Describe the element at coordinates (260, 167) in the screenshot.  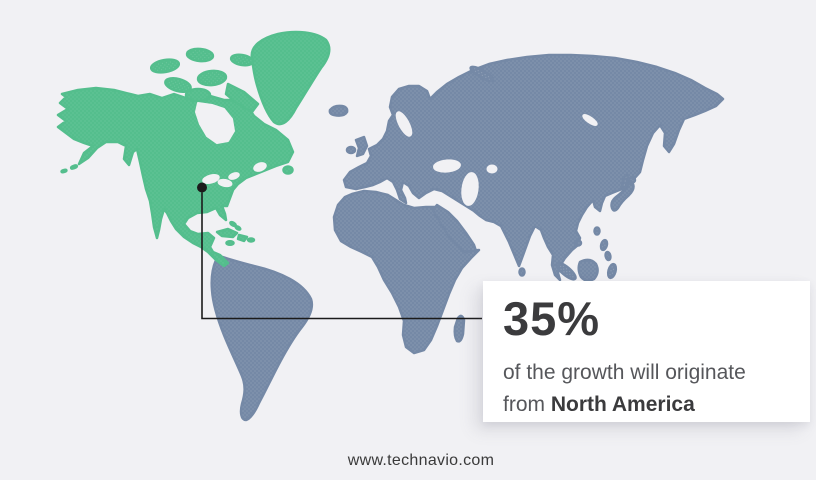
I see `gulf-st-lawrence` at that location.